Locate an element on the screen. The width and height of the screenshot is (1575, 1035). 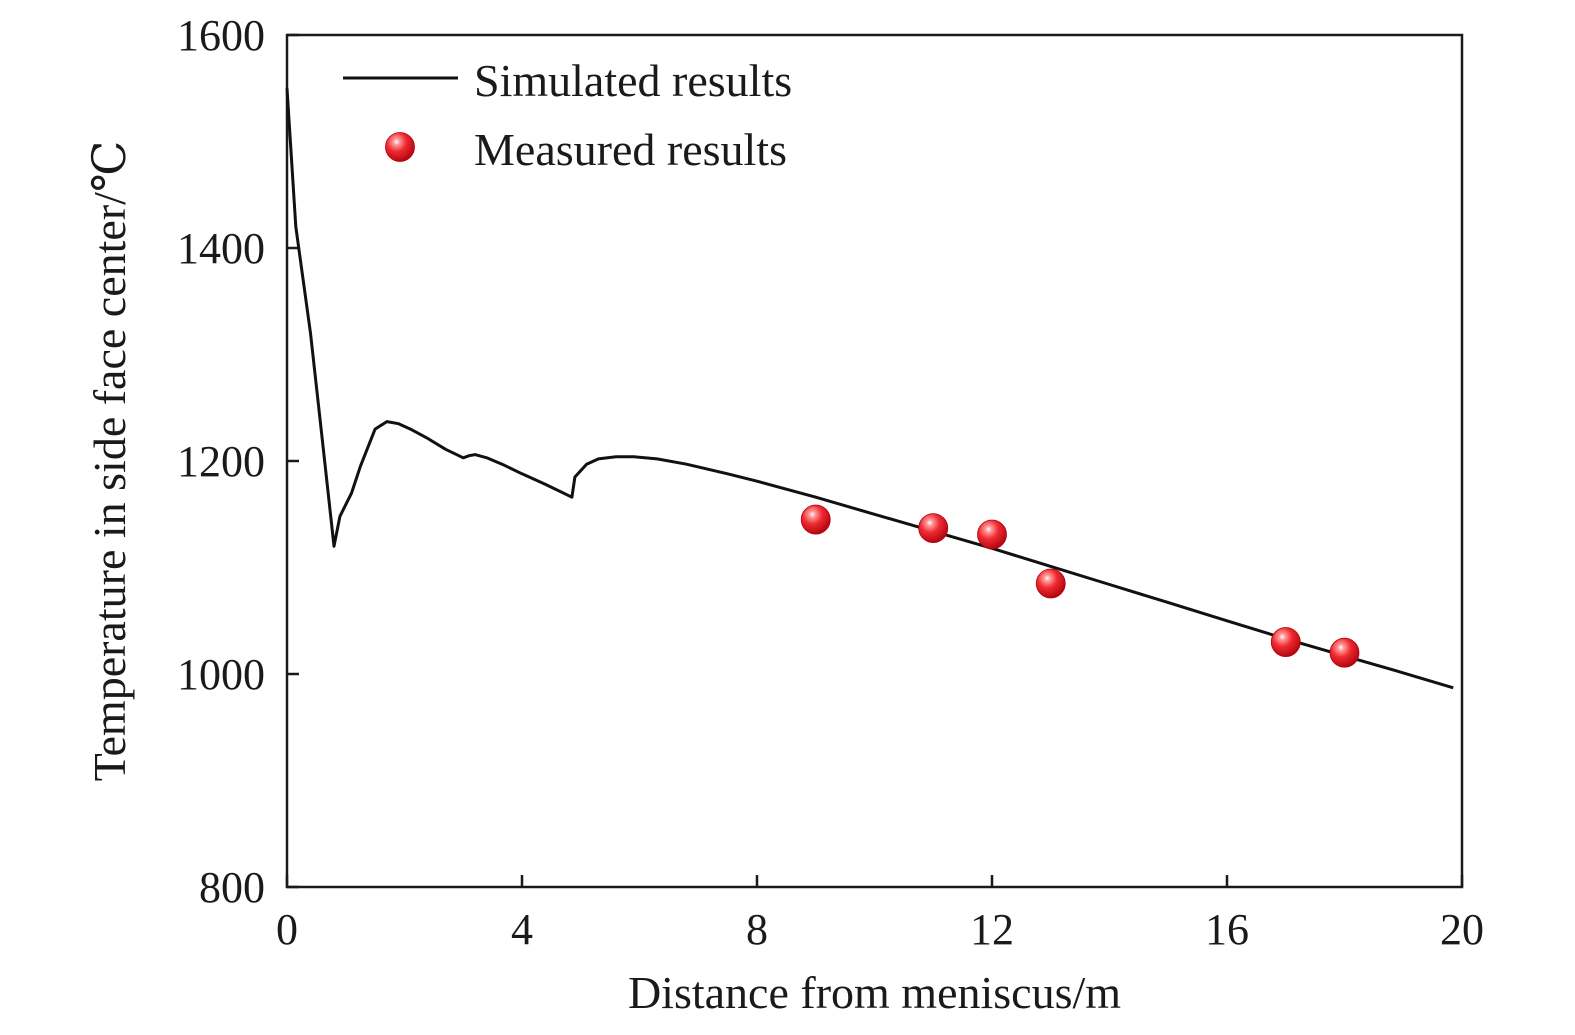
y-tick-label: 1200 is located at coordinates (221, 461).